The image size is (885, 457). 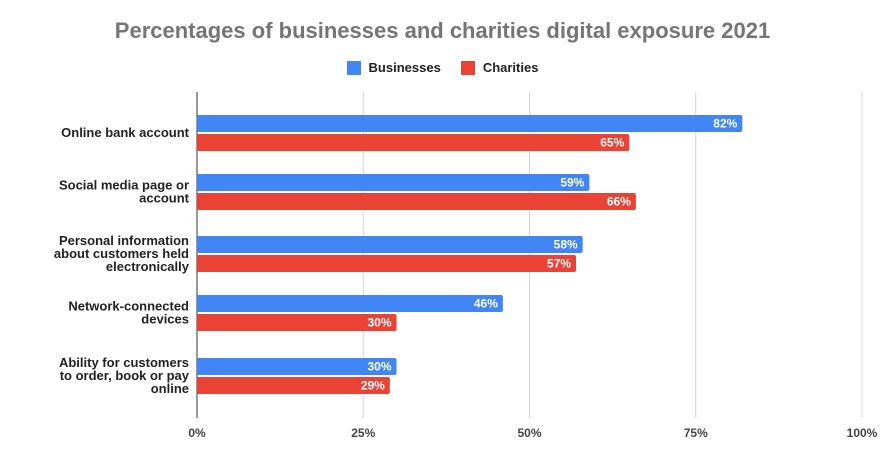 I want to click on category-label-0-line-0: Online bank account, so click(x=125, y=132).